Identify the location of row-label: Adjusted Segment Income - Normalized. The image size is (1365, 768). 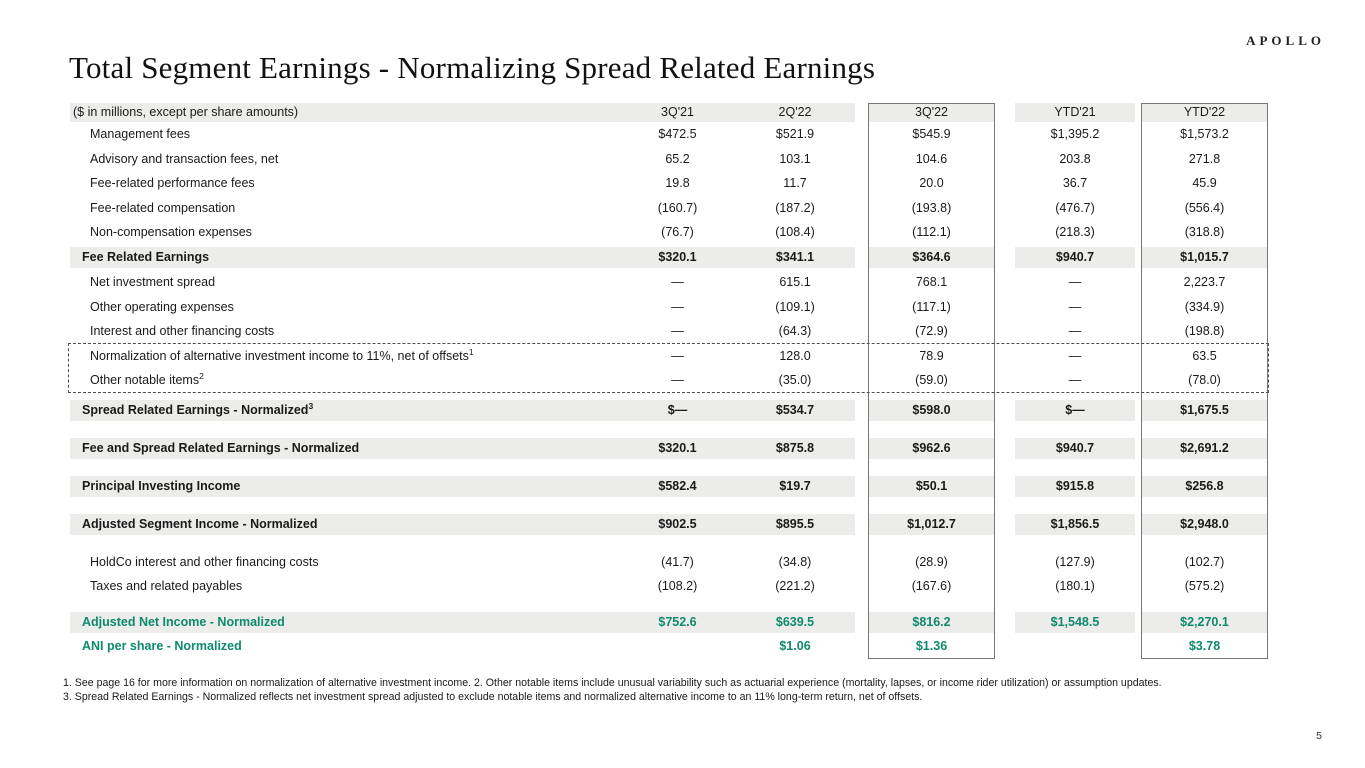
(345, 524).